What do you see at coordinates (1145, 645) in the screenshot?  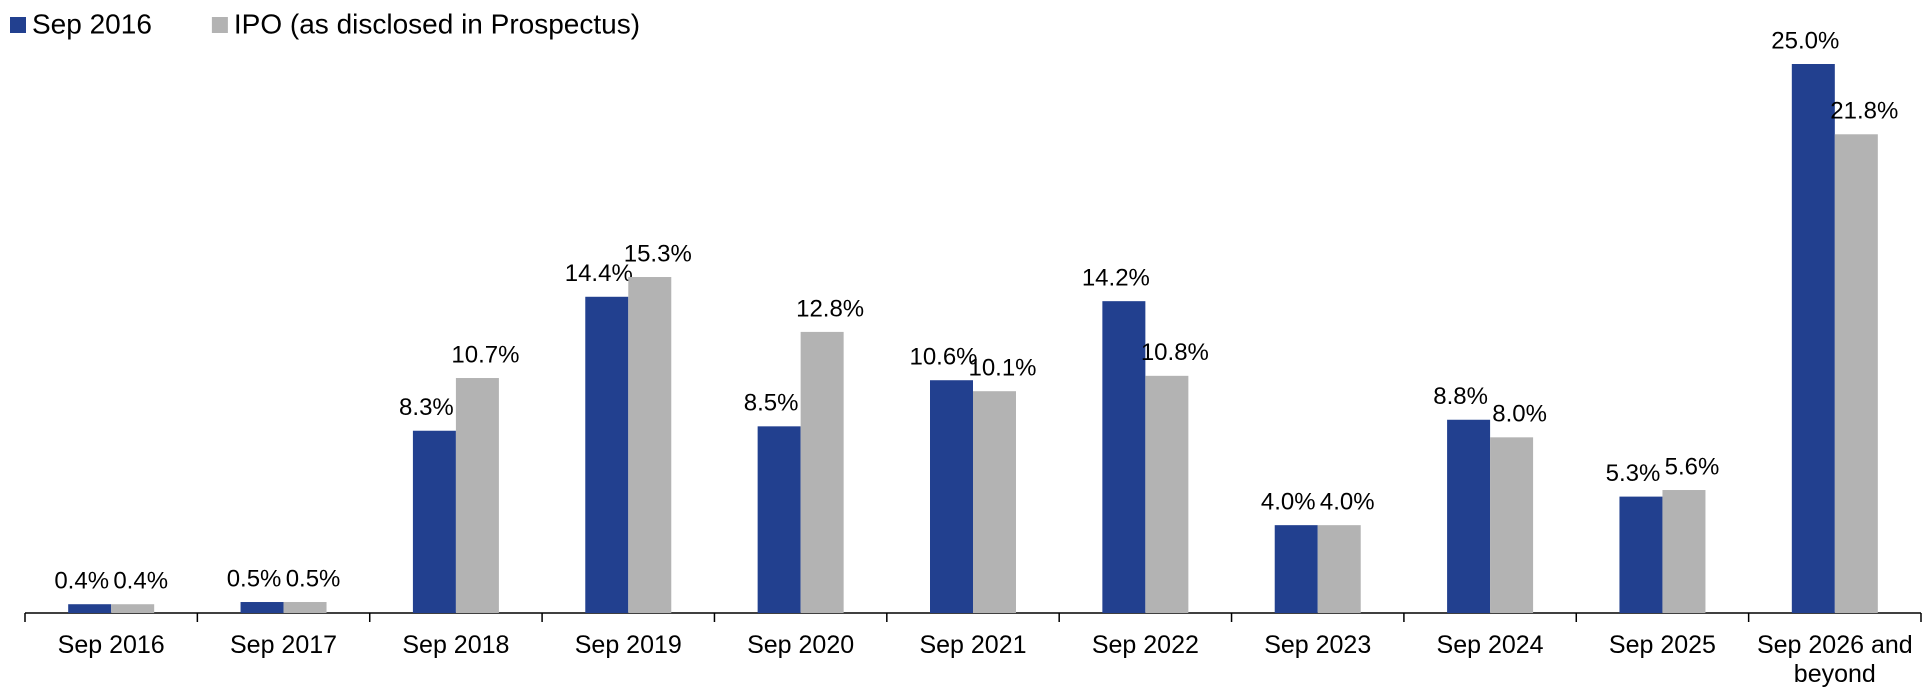 I see `x-tick-label: Sep 2022` at bounding box center [1145, 645].